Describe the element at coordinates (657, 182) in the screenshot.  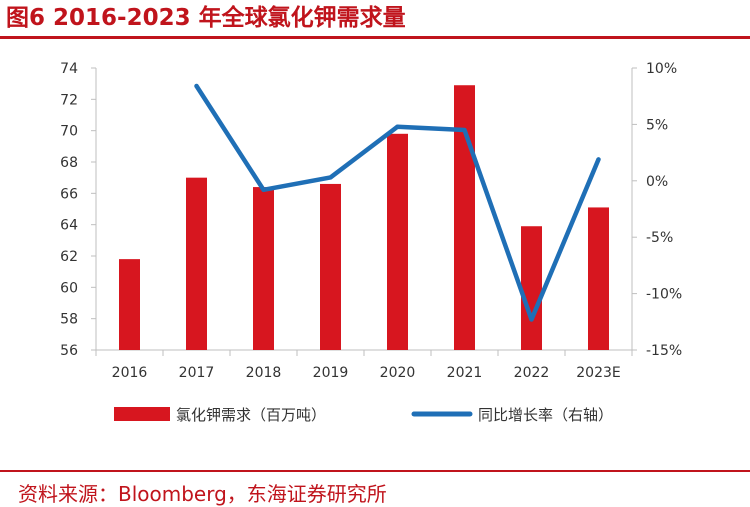
I see `right-tick-label: 0%` at that location.